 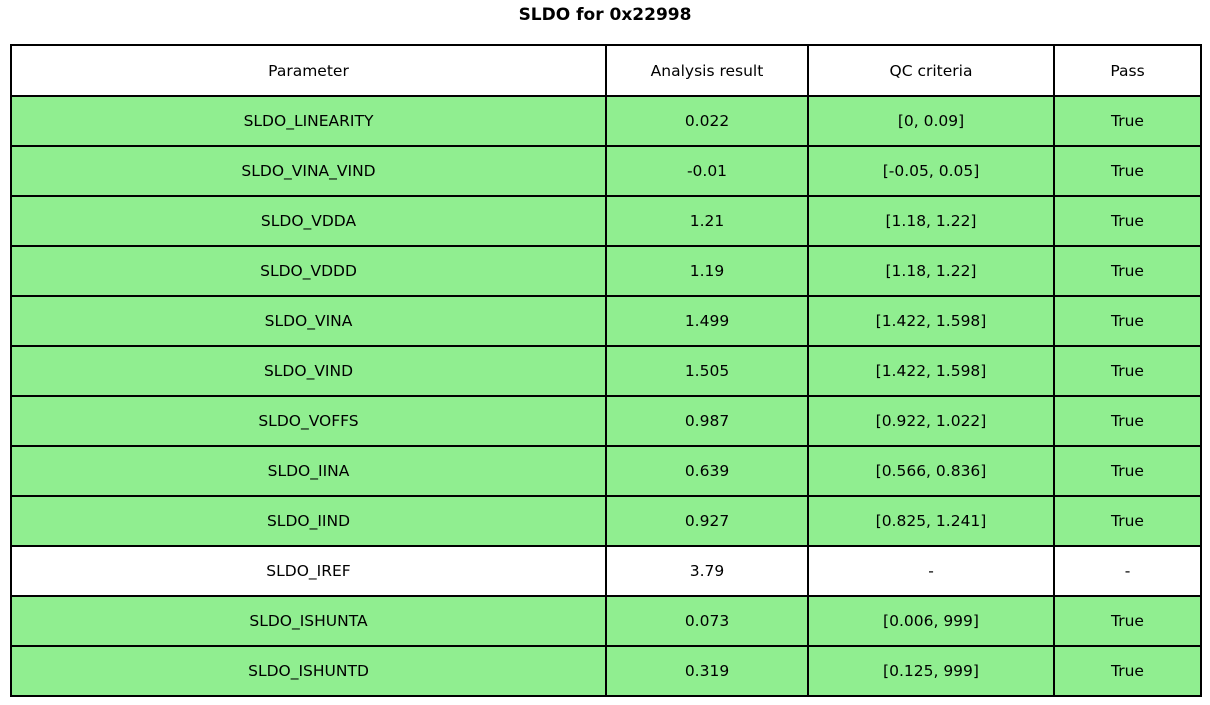 What do you see at coordinates (931, 671) in the screenshot?
I see `qc-criteria-cell: [0.125, 999]` at bounding box center [931, 671].